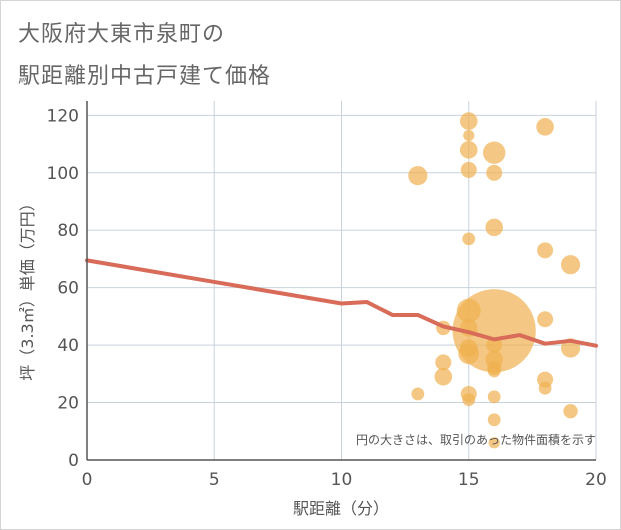 This screenshot has height=530, width=621. I want to click on trend-line, so click(341, 303).